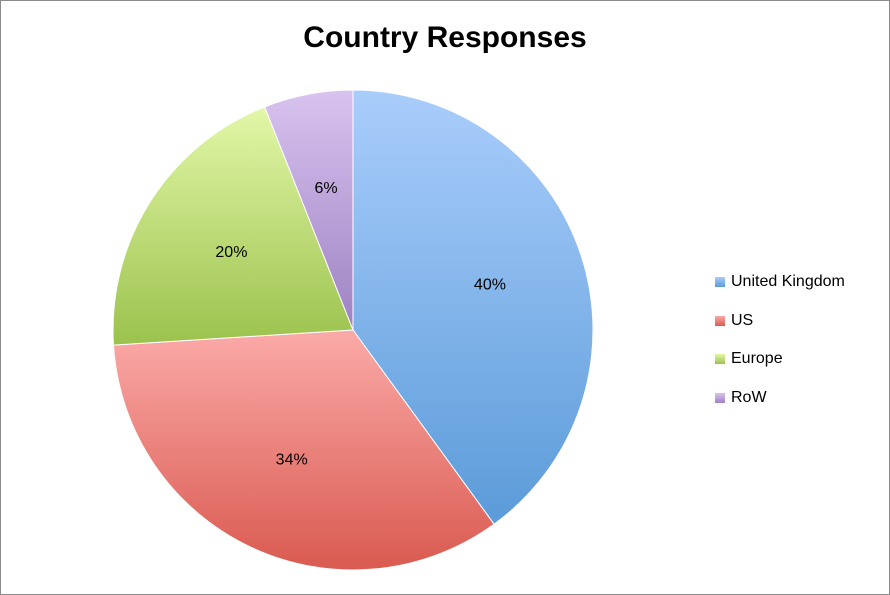  What do you see at coordinates (309, 210) in the screenshot?
I see `pie-slice-row` at bounding box center [309, 210].